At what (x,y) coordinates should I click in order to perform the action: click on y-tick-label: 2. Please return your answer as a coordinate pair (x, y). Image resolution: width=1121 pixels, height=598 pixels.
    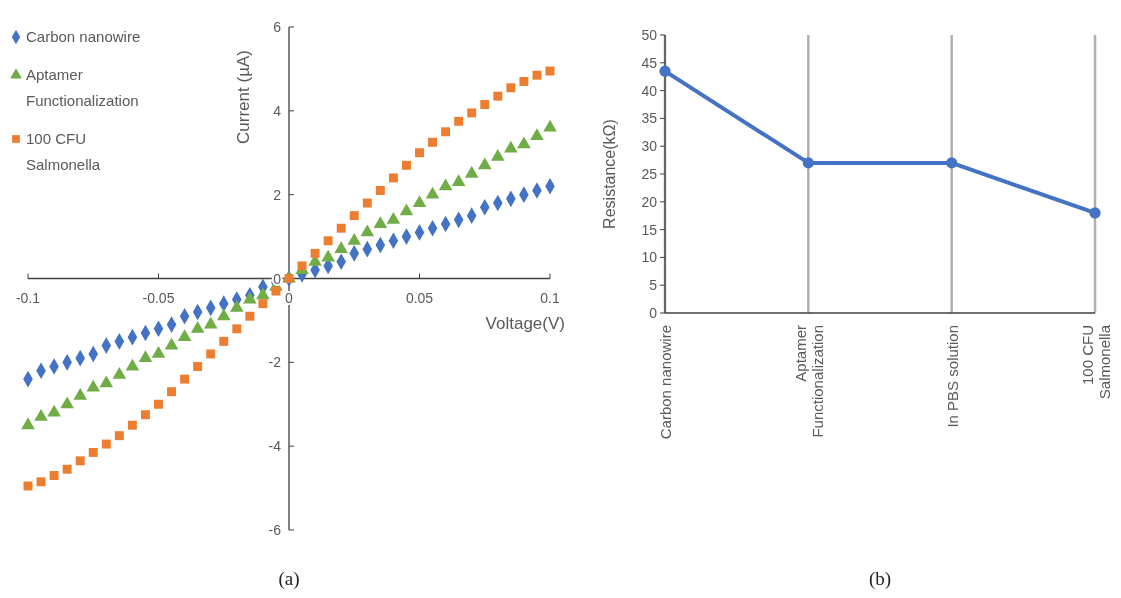
    Looking at the image, I should click on (277, 194).